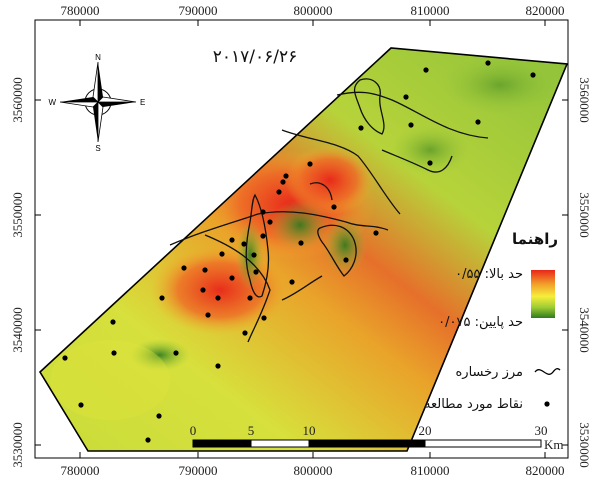 The height and width of the screenshot is (482, 597). What do you see at coordinates (554, 444) in the screenshot?
I see `scale-unit-label: Km` at bounding box center [554, 444].